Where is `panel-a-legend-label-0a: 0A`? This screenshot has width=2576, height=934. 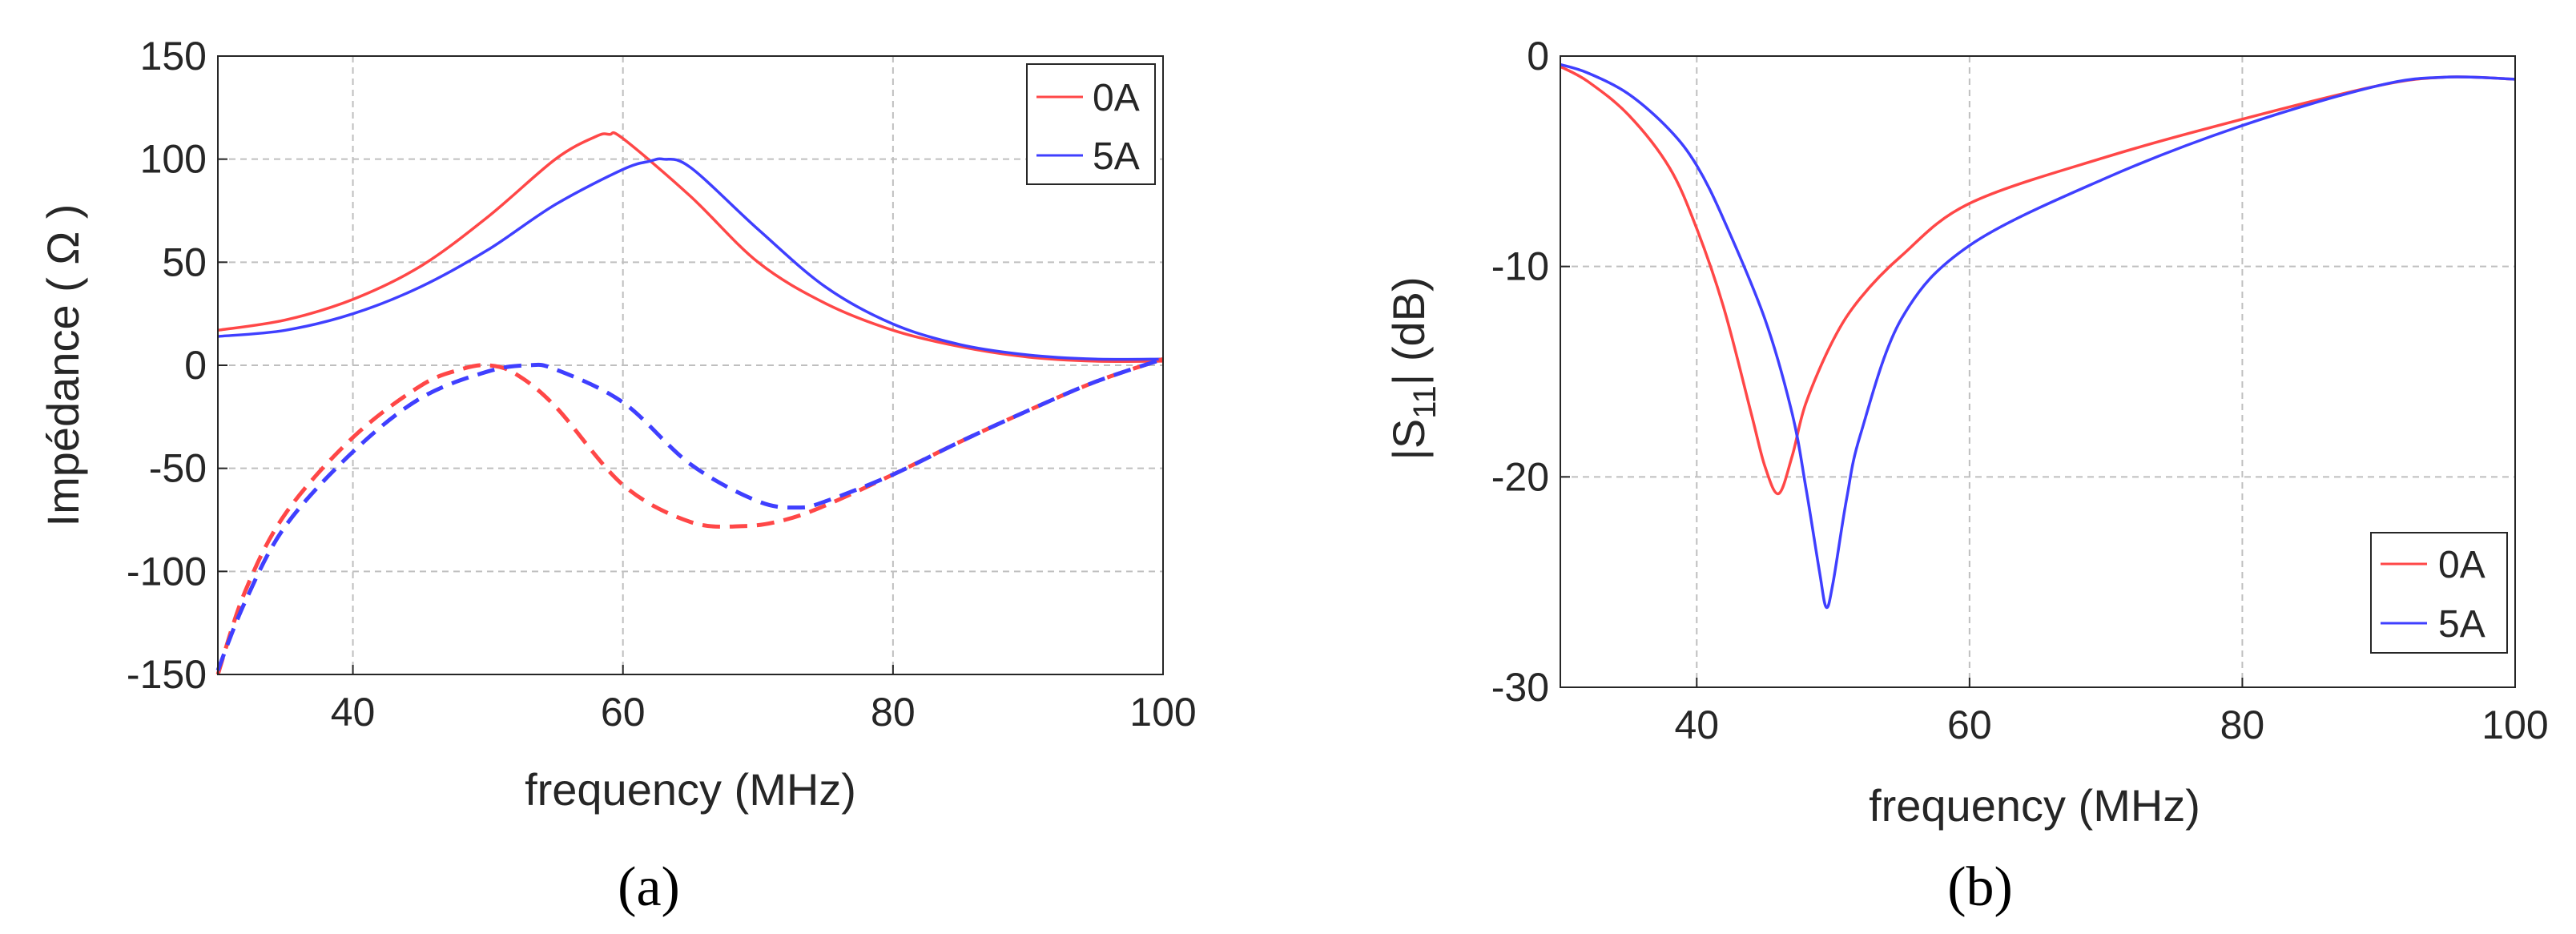
panel-a-legend-label-0a: 0A is located at coordinates (1116, 98).